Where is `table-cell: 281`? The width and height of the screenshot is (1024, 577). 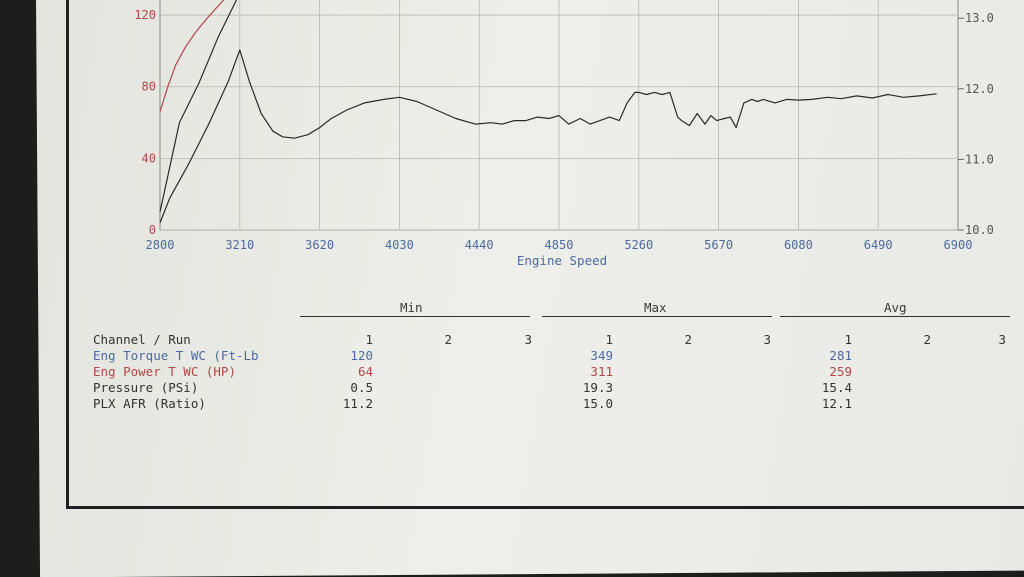 table-cell: 281 is located at coordinates (840, 355).